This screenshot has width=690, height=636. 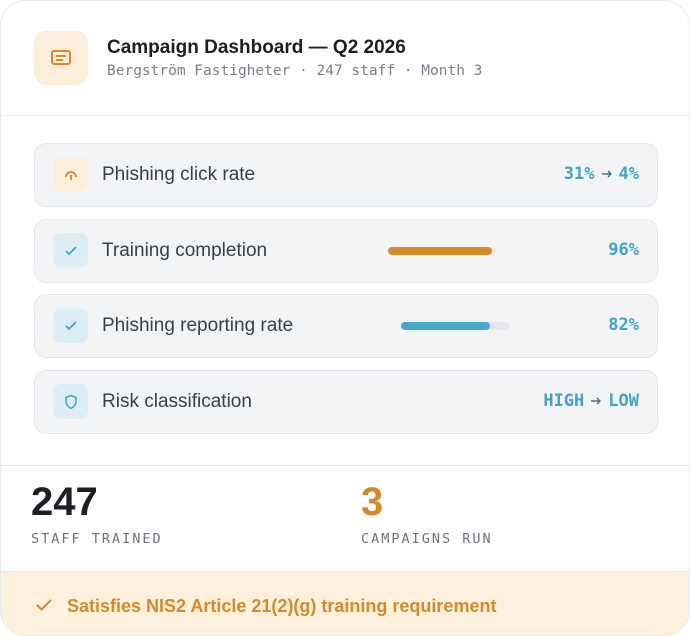 What do you see at coordinates (256, 47) in the screenshot?
I see `title: Campaign Dashboard — Q2 2026` at bounding box center [256, 47].